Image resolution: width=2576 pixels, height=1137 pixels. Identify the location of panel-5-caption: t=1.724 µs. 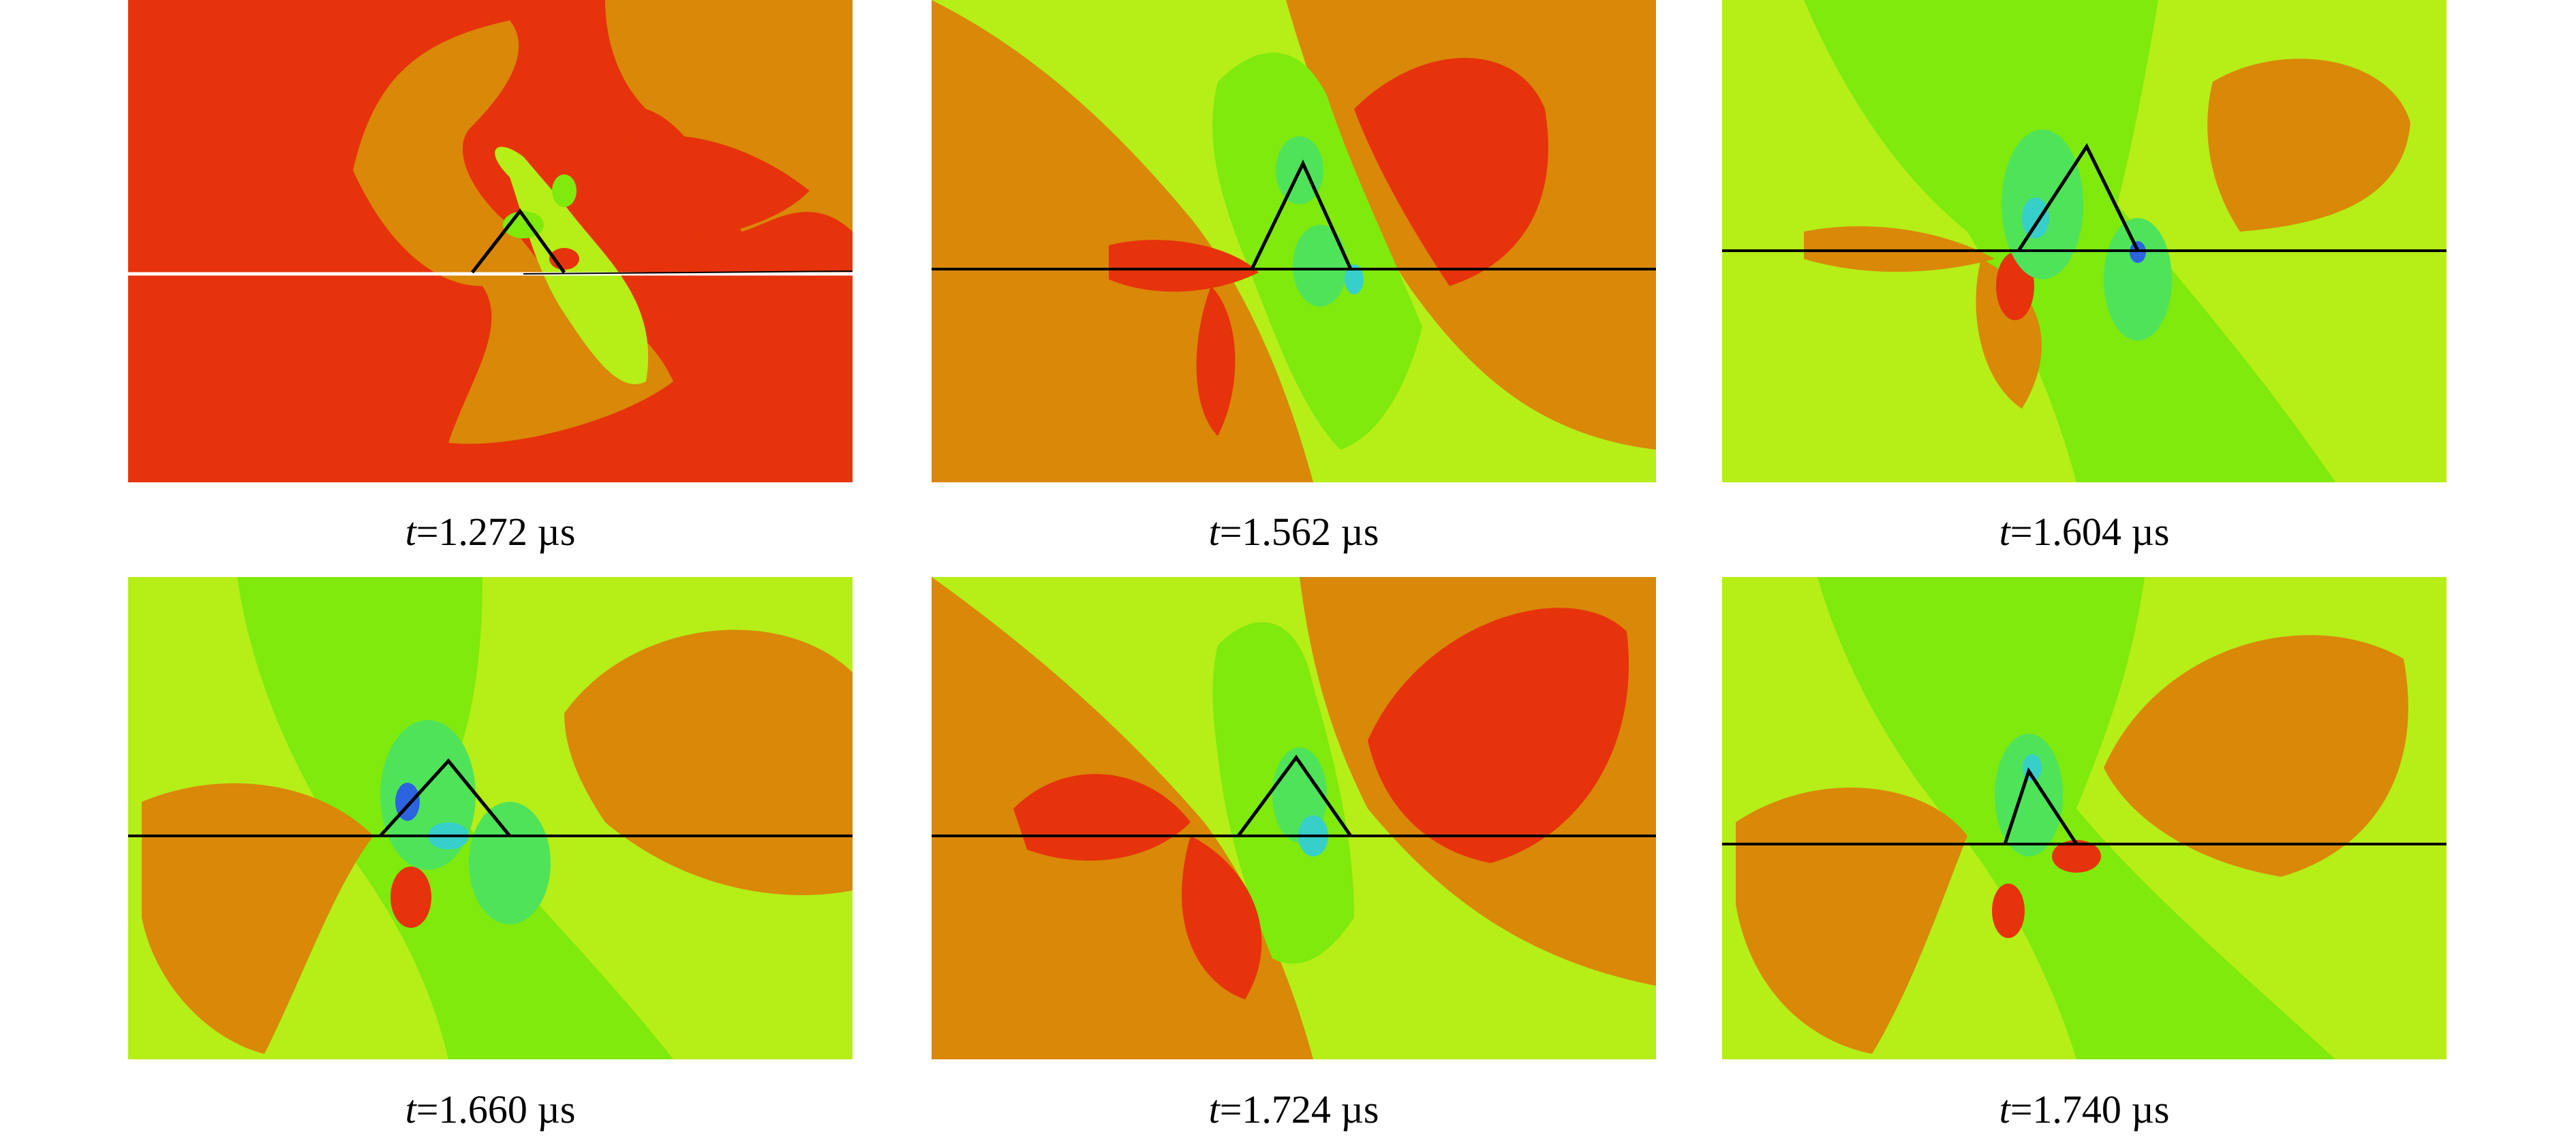
(1294, 1110).